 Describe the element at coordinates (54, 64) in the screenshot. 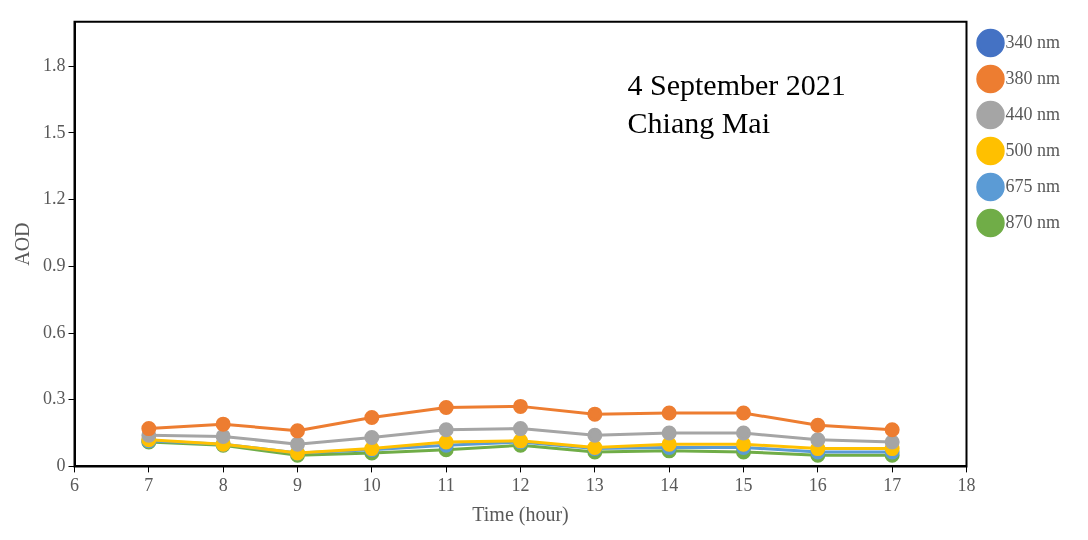

I see `y-tick-label: 1.8` at that location.